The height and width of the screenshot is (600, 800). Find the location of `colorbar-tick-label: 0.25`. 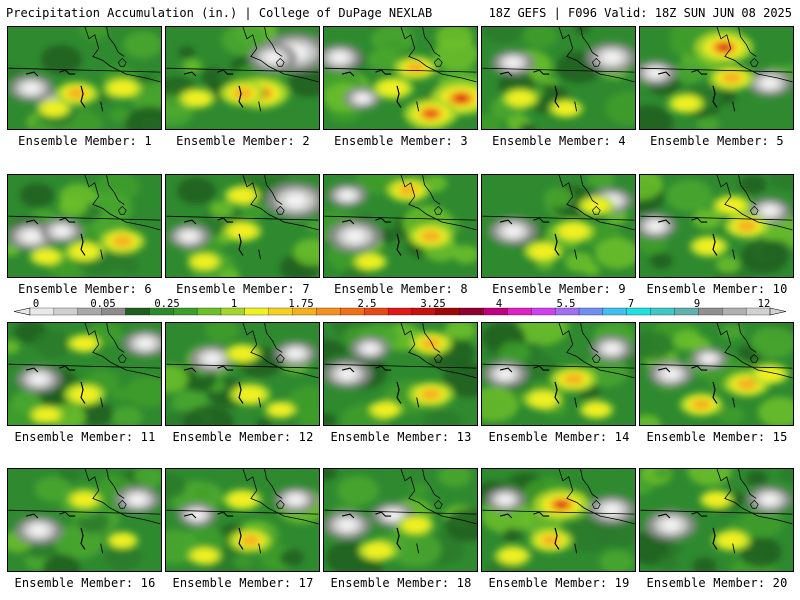

colorbar-tick-label: 0.25 is located at coordinates (167, 304).